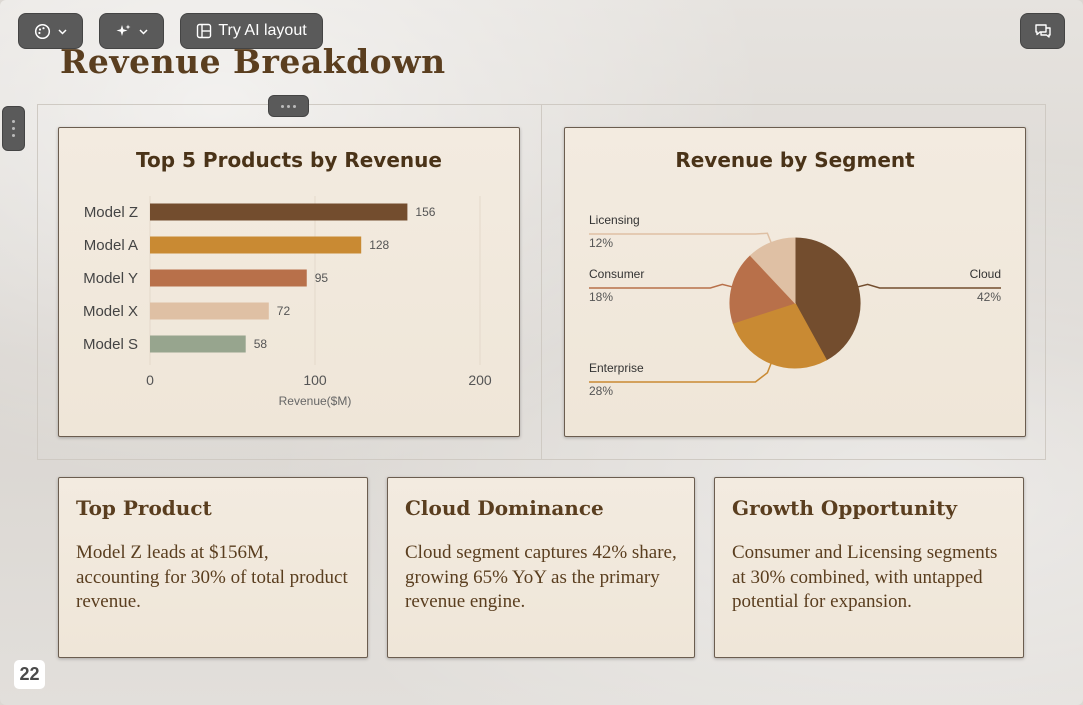 Image resolution: width=1083 pixels, height=705 pixels. Describe the element at coordinates (110, 311) in the screenshot. I see `category-label: Model X` at that location.